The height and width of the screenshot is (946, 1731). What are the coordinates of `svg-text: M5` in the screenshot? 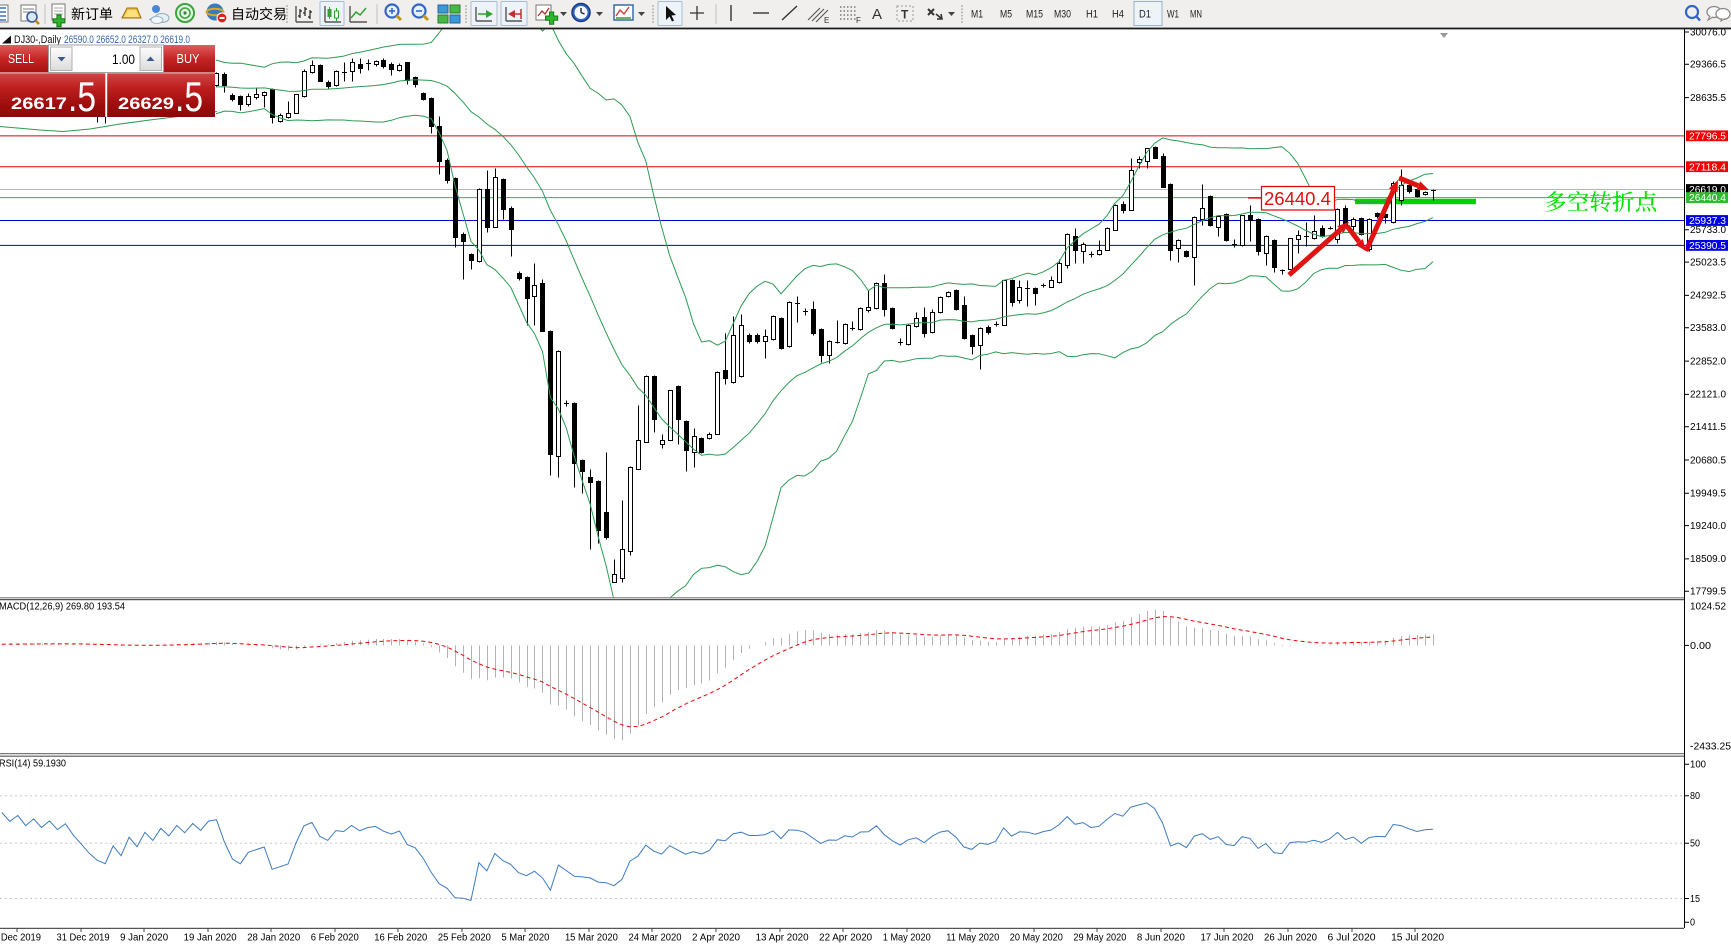 It's located at (1006, 15).